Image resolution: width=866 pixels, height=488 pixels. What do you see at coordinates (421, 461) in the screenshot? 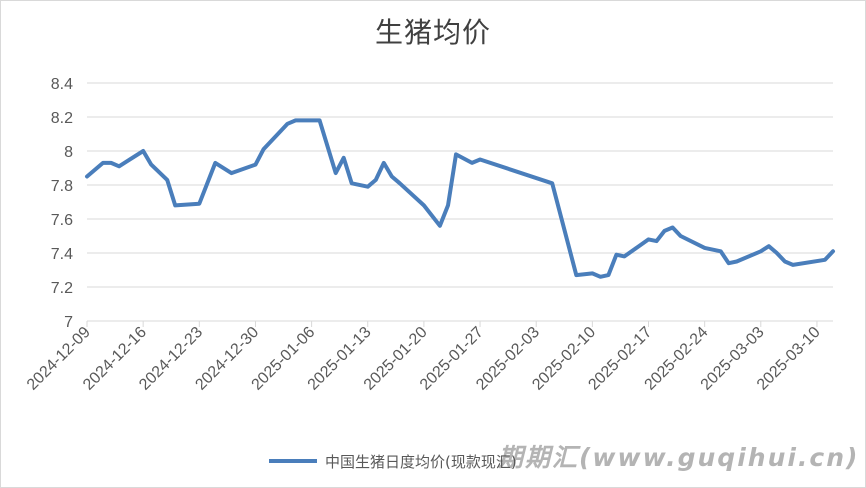
I see `legend-label: 中国生猪日度均价(现款现汇)` at bounding box center [421, 461].